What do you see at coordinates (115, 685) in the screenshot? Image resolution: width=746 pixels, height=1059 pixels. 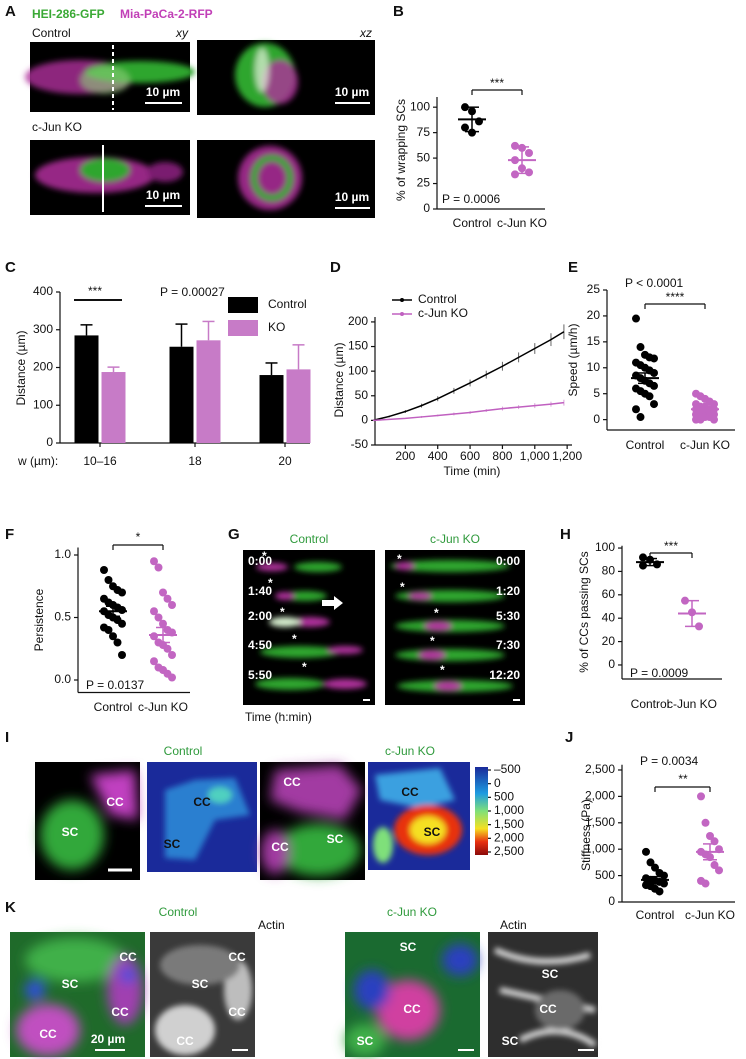 I see `p-value: P = 0.0137` at bounding box center [115, 685].